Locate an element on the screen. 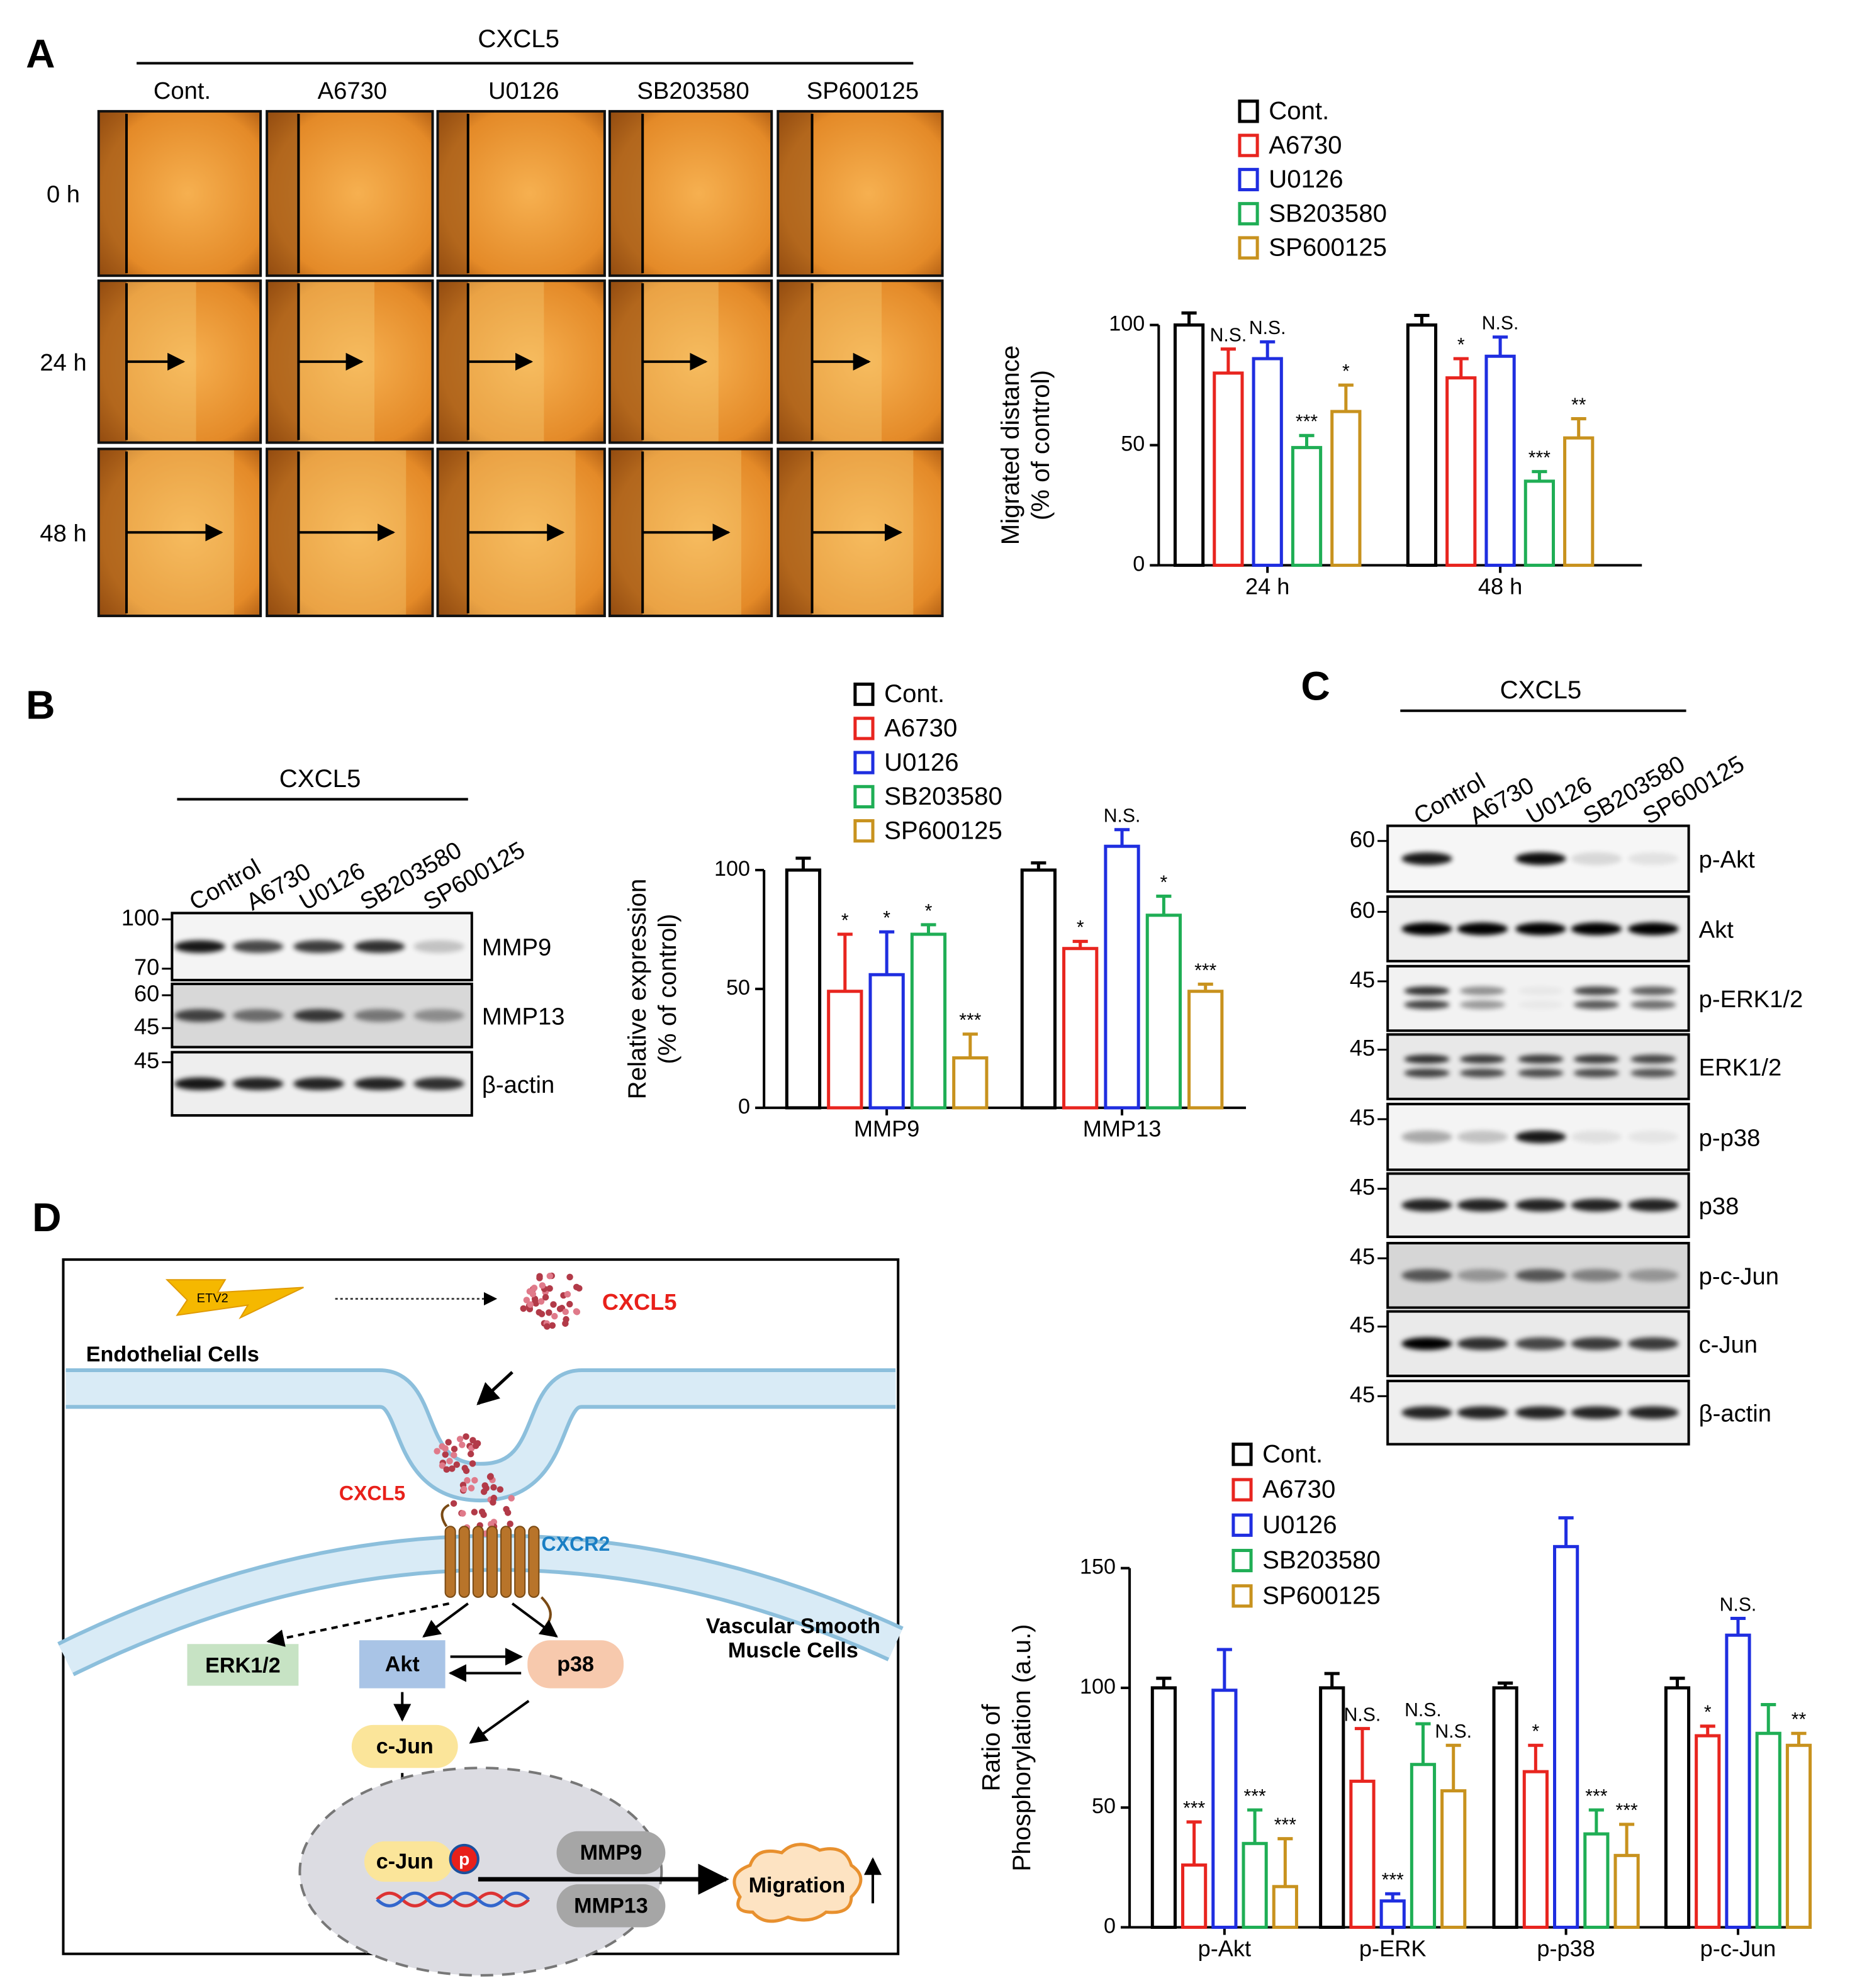 This screenshot has width=1862, height=1988. y-axis-label: Ratio of is located at coordinates (992, 1747).